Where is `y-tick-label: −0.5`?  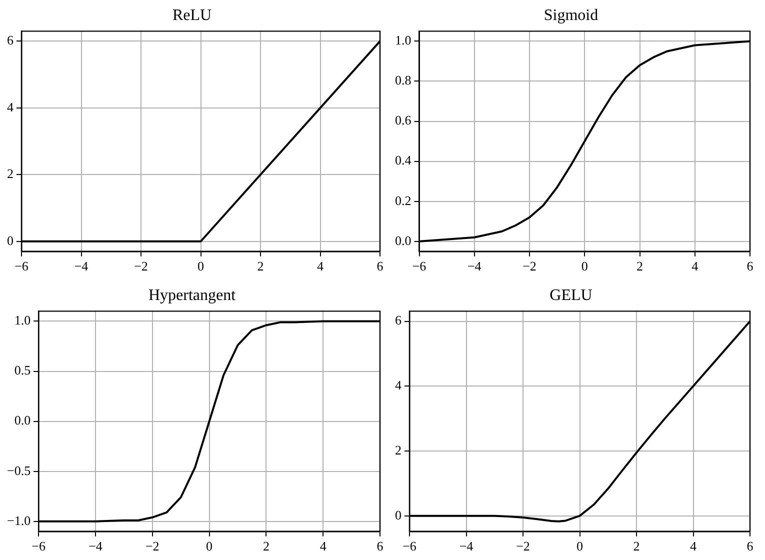 y-tick-label: −0.5 is located at coordinates (18, 470).